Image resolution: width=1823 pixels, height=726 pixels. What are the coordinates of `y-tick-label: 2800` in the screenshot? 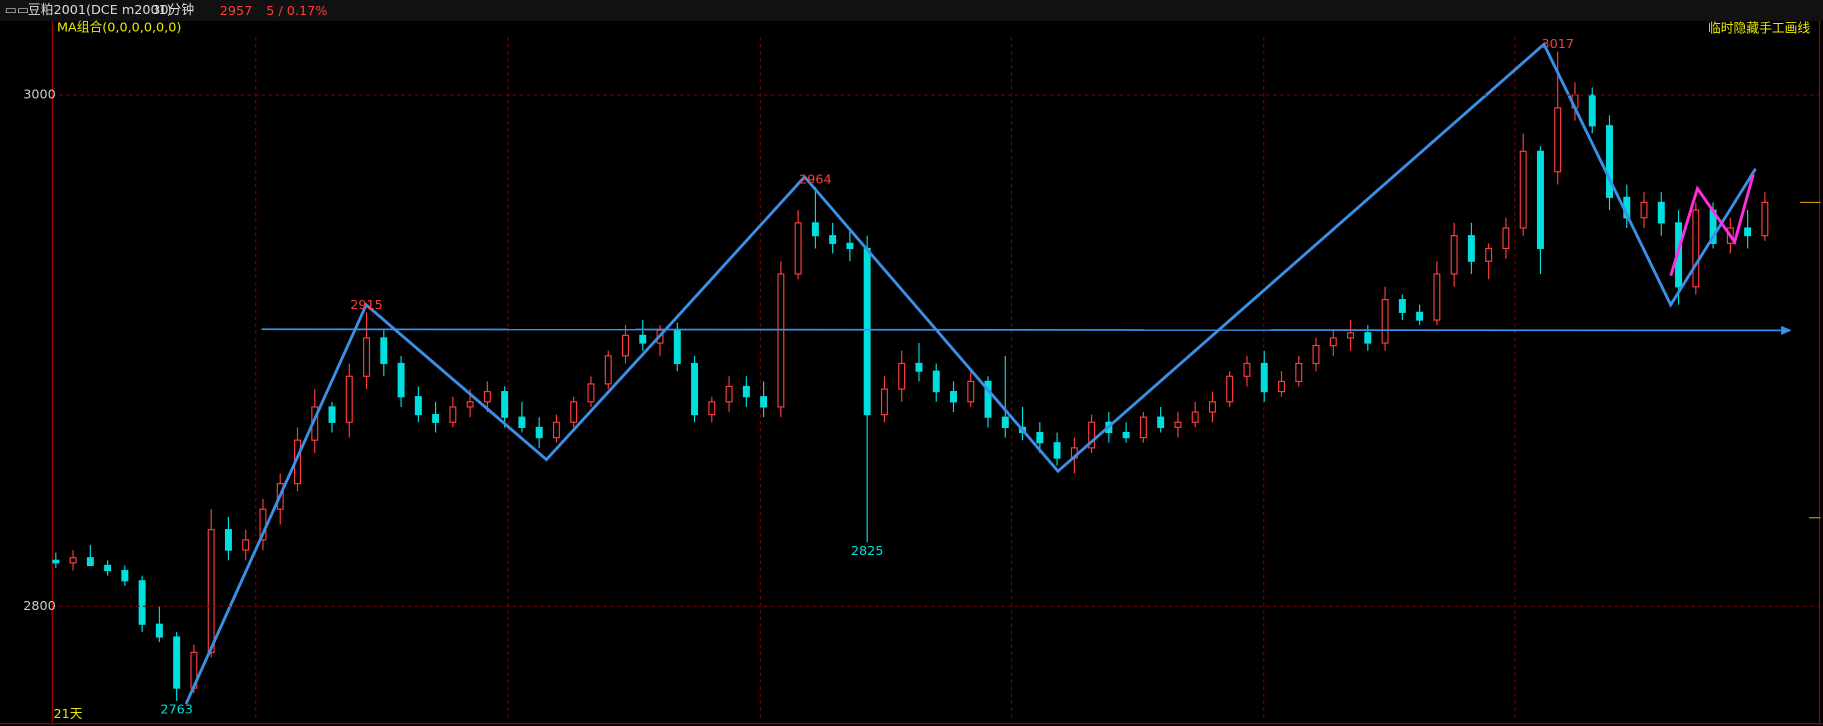 It's located at (39, 606).